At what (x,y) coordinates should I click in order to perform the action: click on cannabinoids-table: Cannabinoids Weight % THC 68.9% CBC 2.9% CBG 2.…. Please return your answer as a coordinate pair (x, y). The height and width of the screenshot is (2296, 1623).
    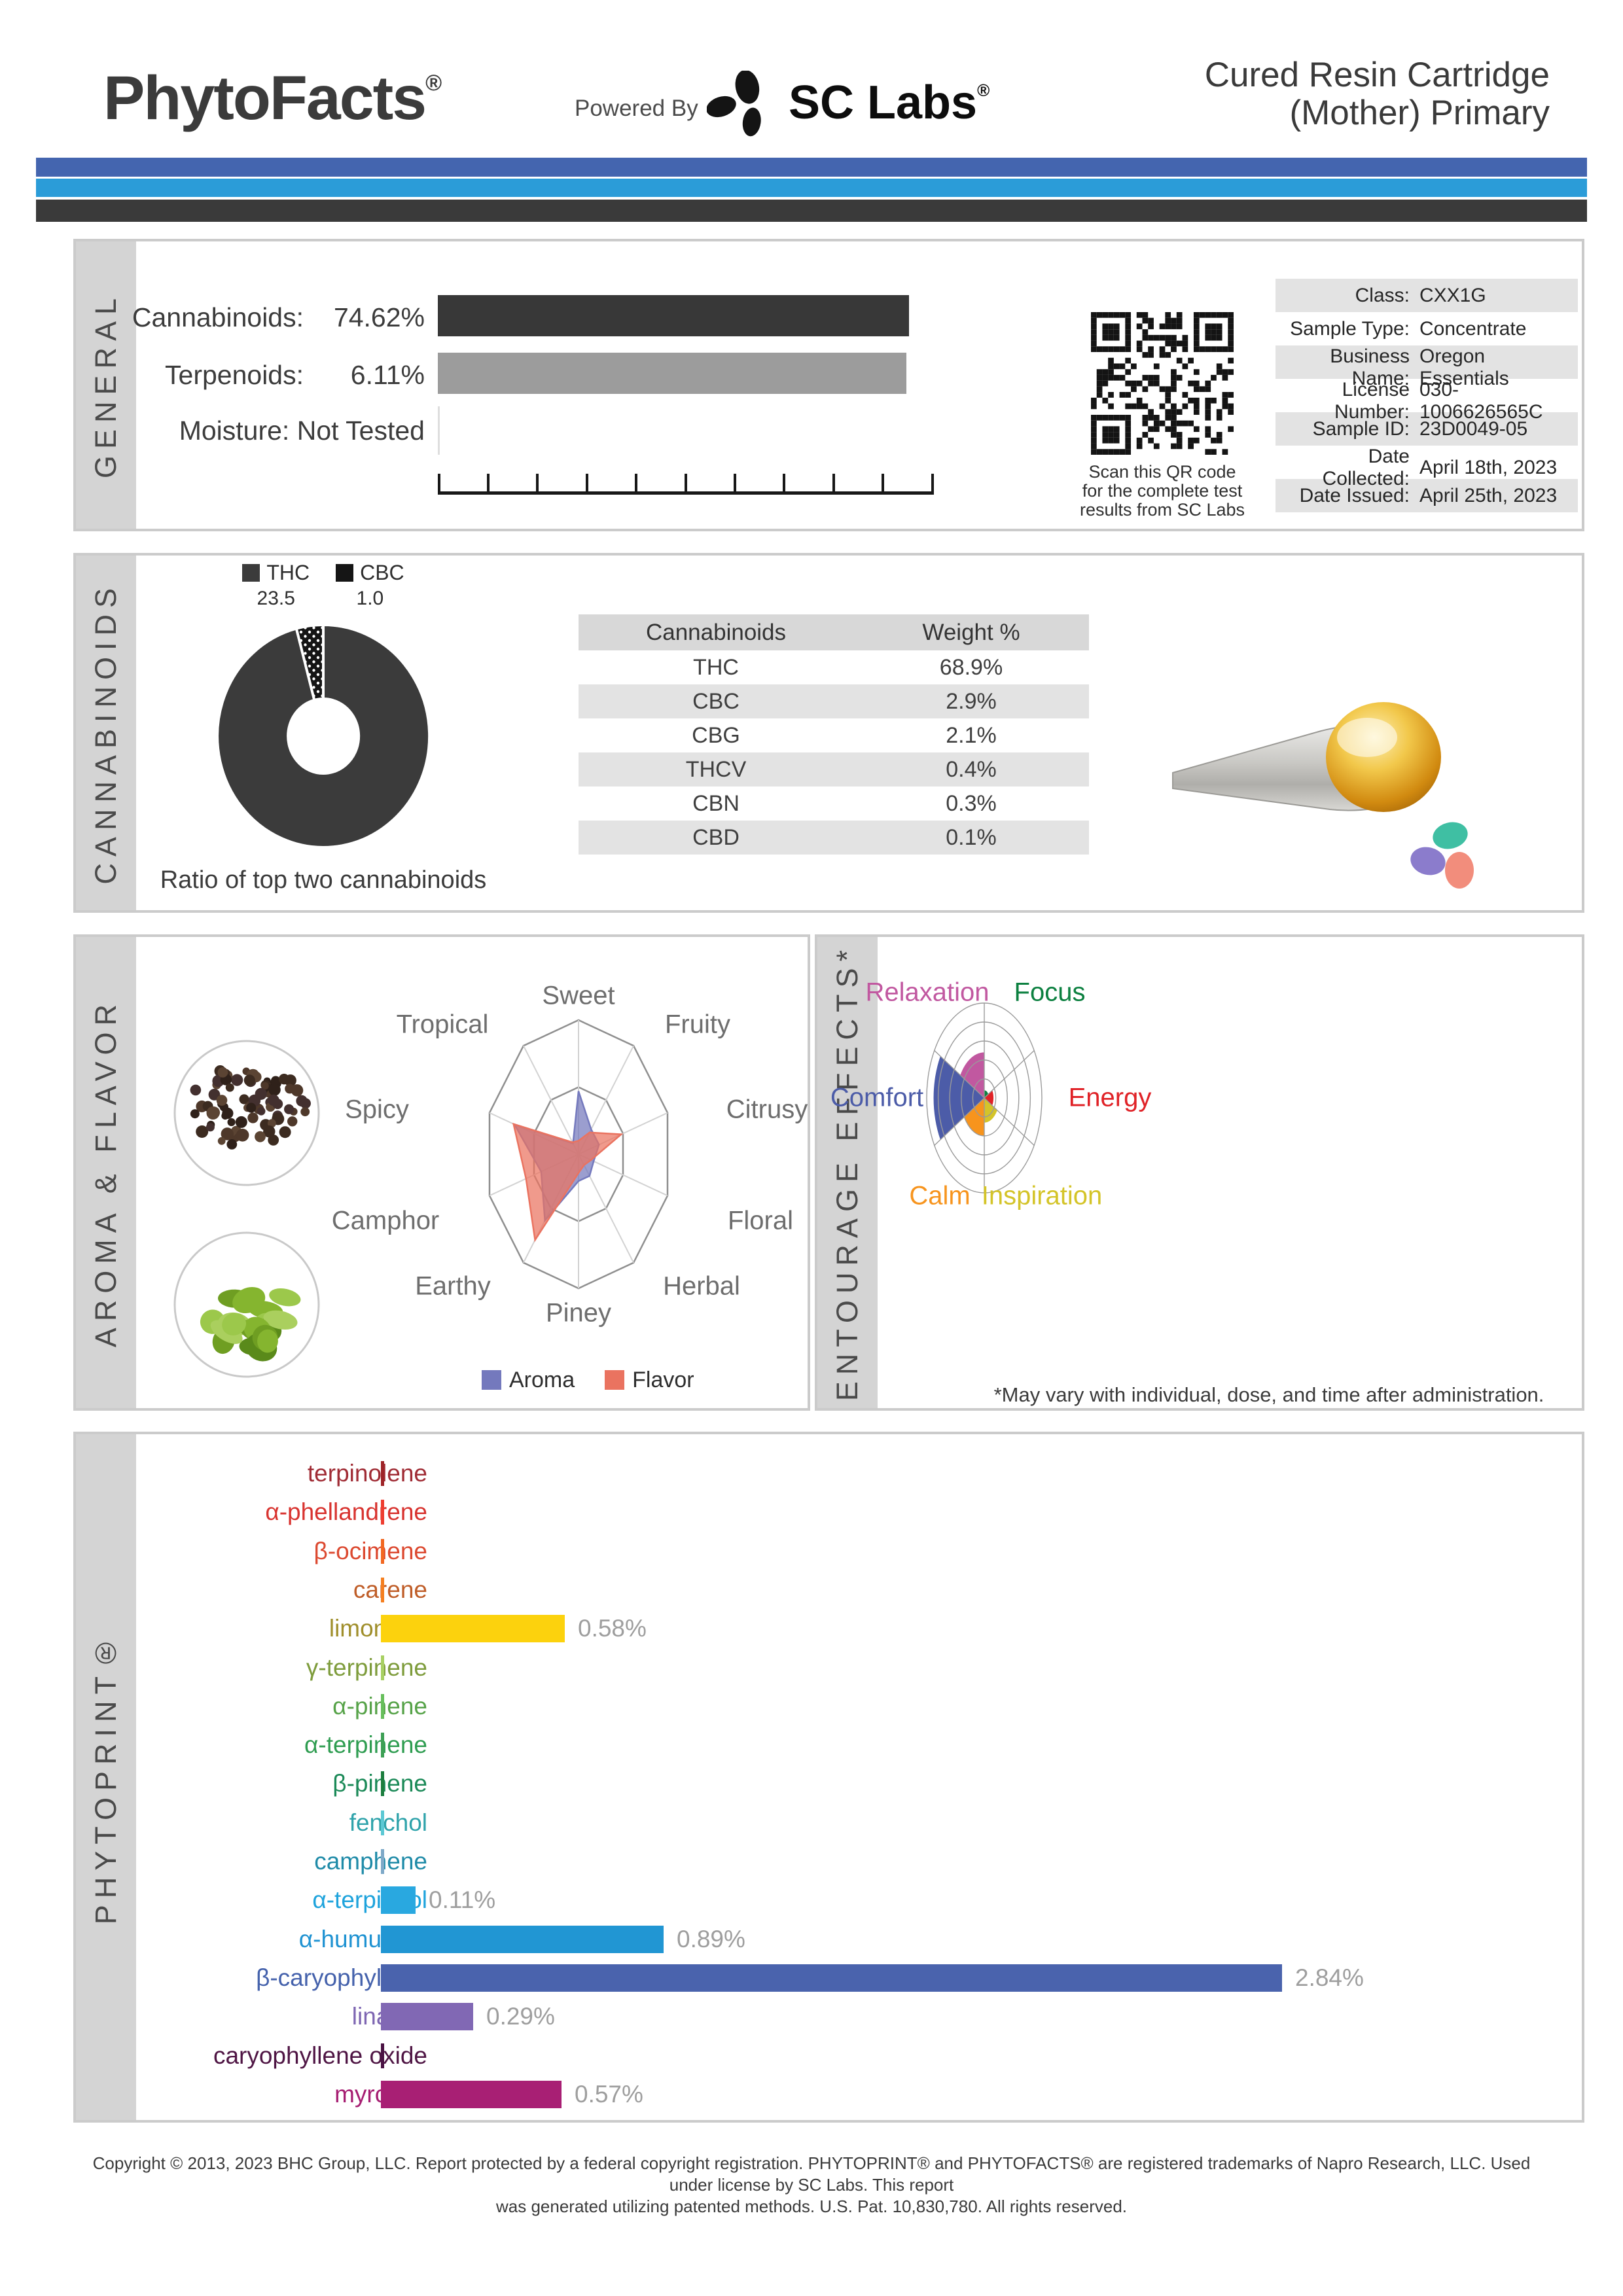
    Looking at the image, I should click on (834, 734).